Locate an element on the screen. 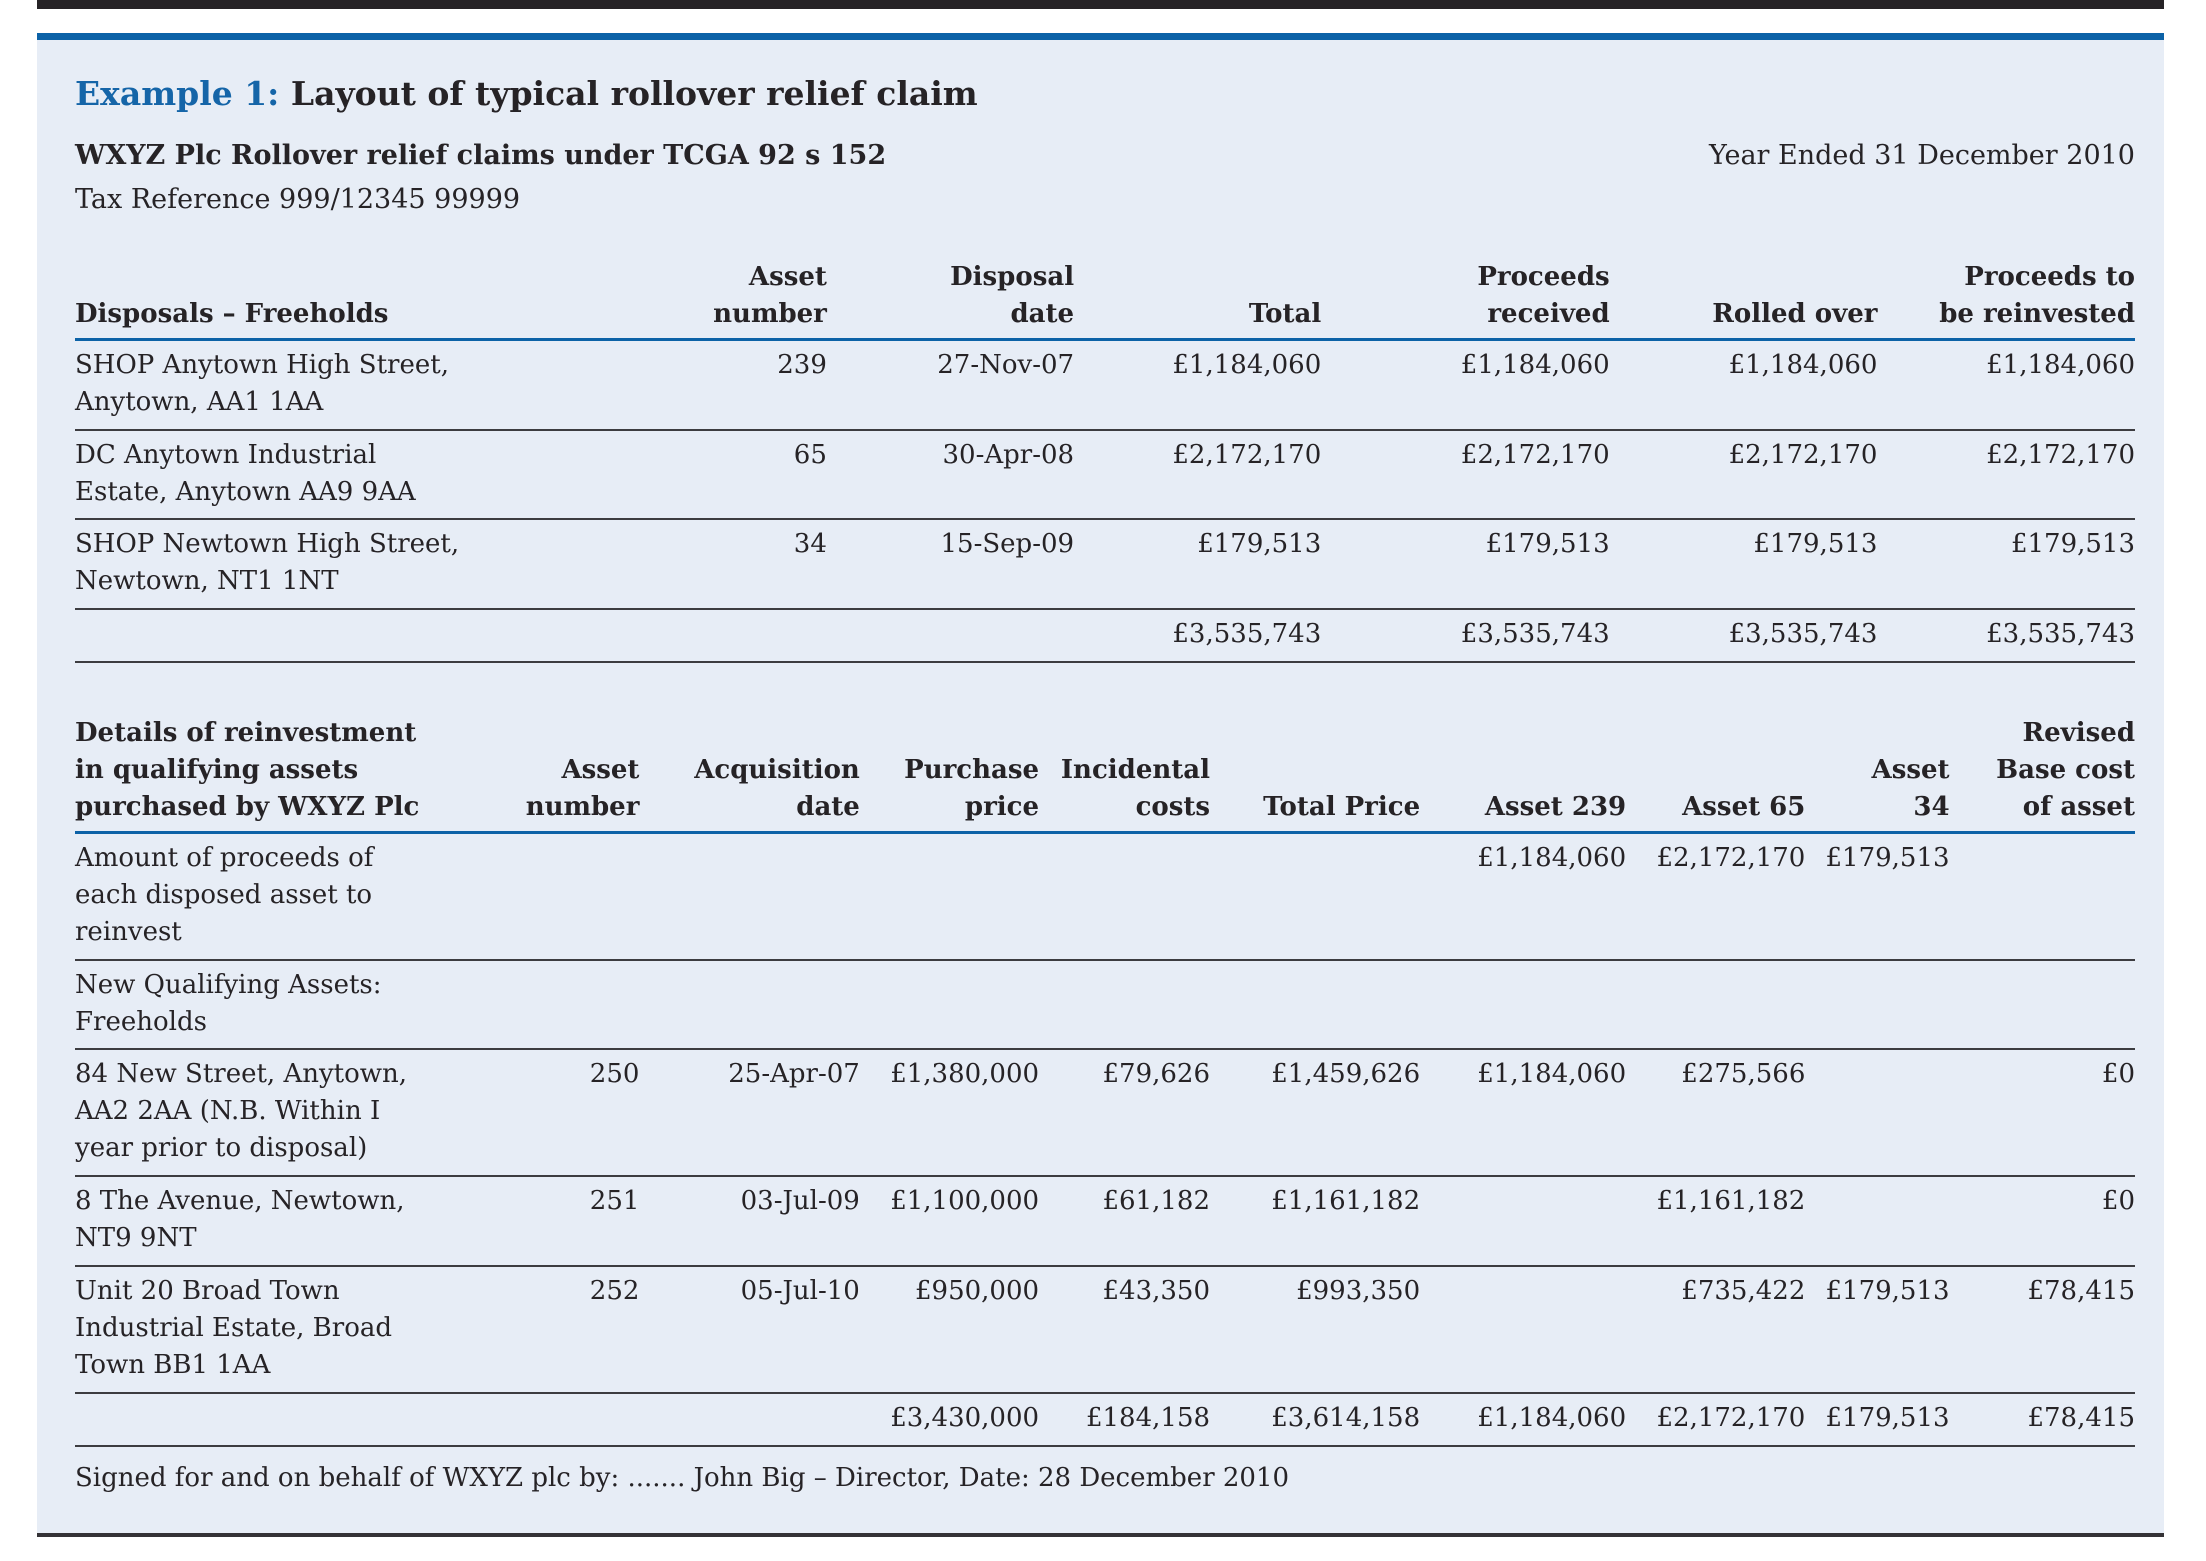 This screenshot has width=2206, height=1561. title-text: Layout of typical rollover relief claim is located at coordinates (628, 93).